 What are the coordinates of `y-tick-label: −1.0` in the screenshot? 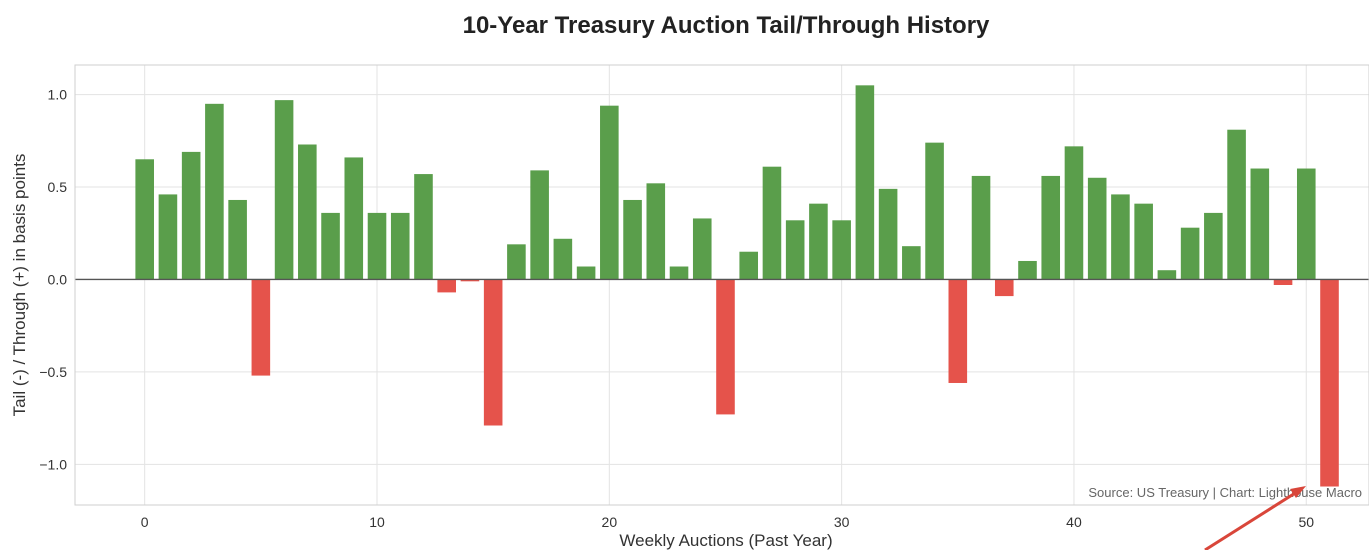 It's located at (53, 464).